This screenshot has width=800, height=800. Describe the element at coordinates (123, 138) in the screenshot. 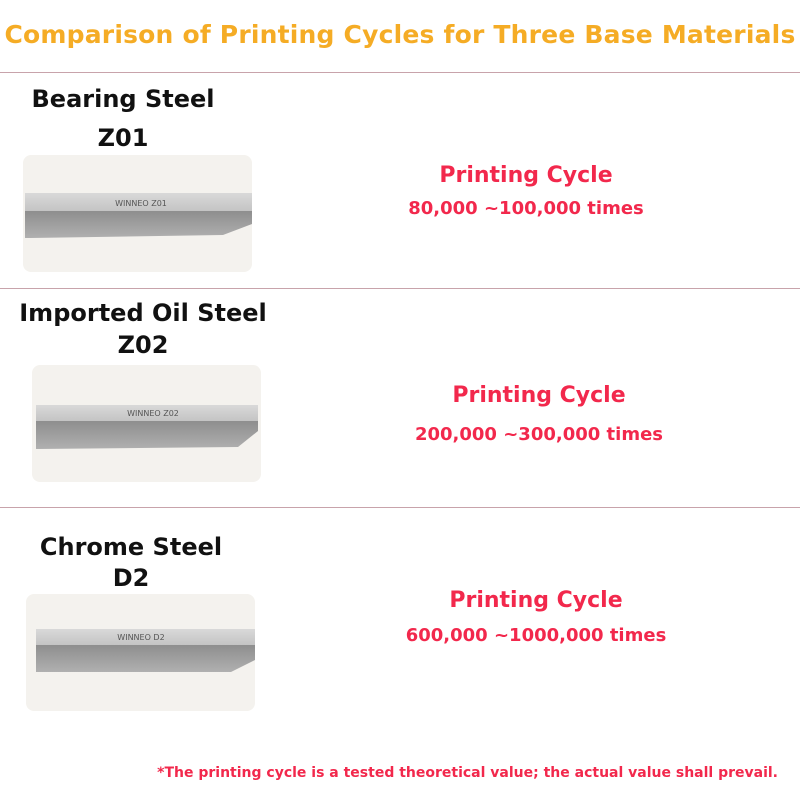

I see `material-code: Z01` at that location.